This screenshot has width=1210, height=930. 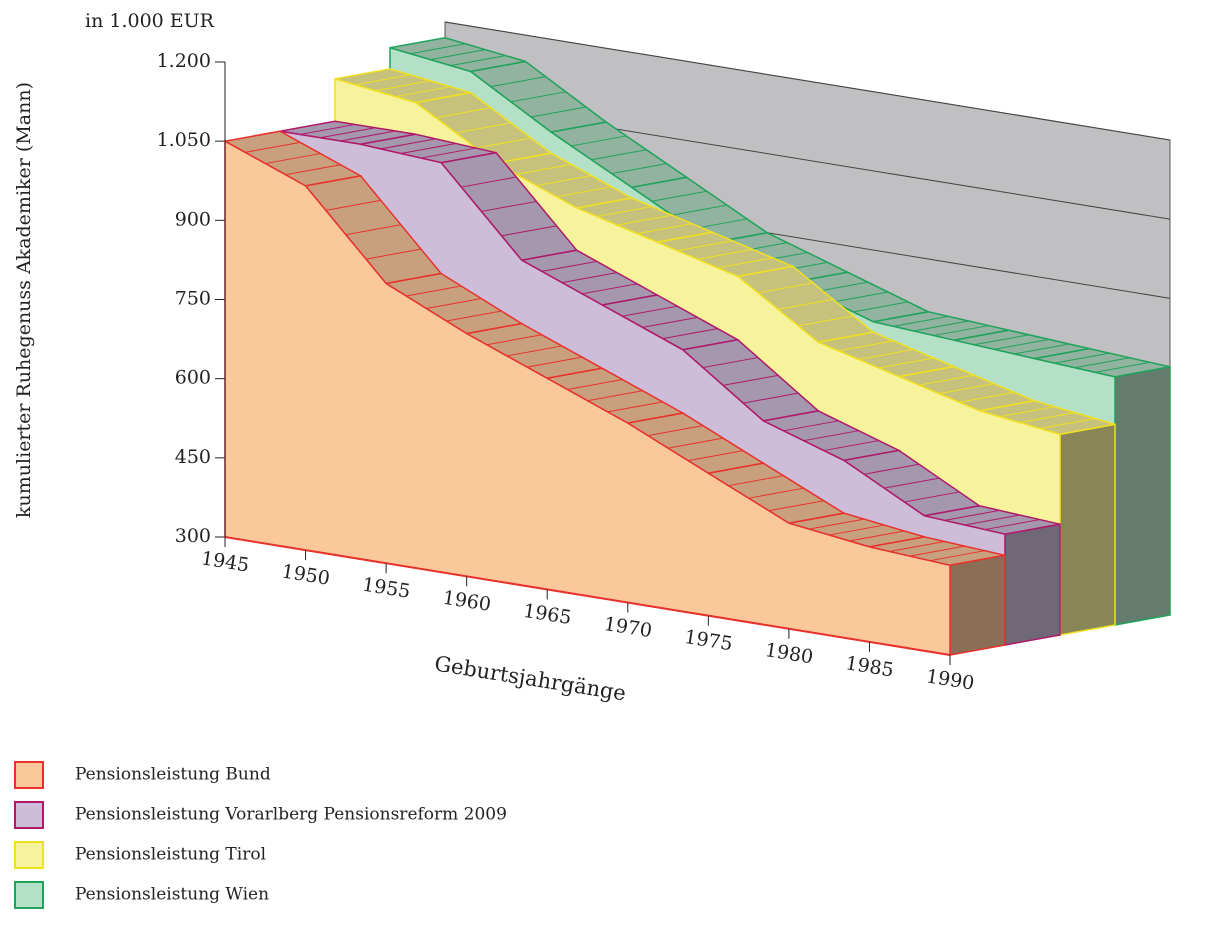 I want to click on x-tick-label: 1965, so click(x=547, y=614).